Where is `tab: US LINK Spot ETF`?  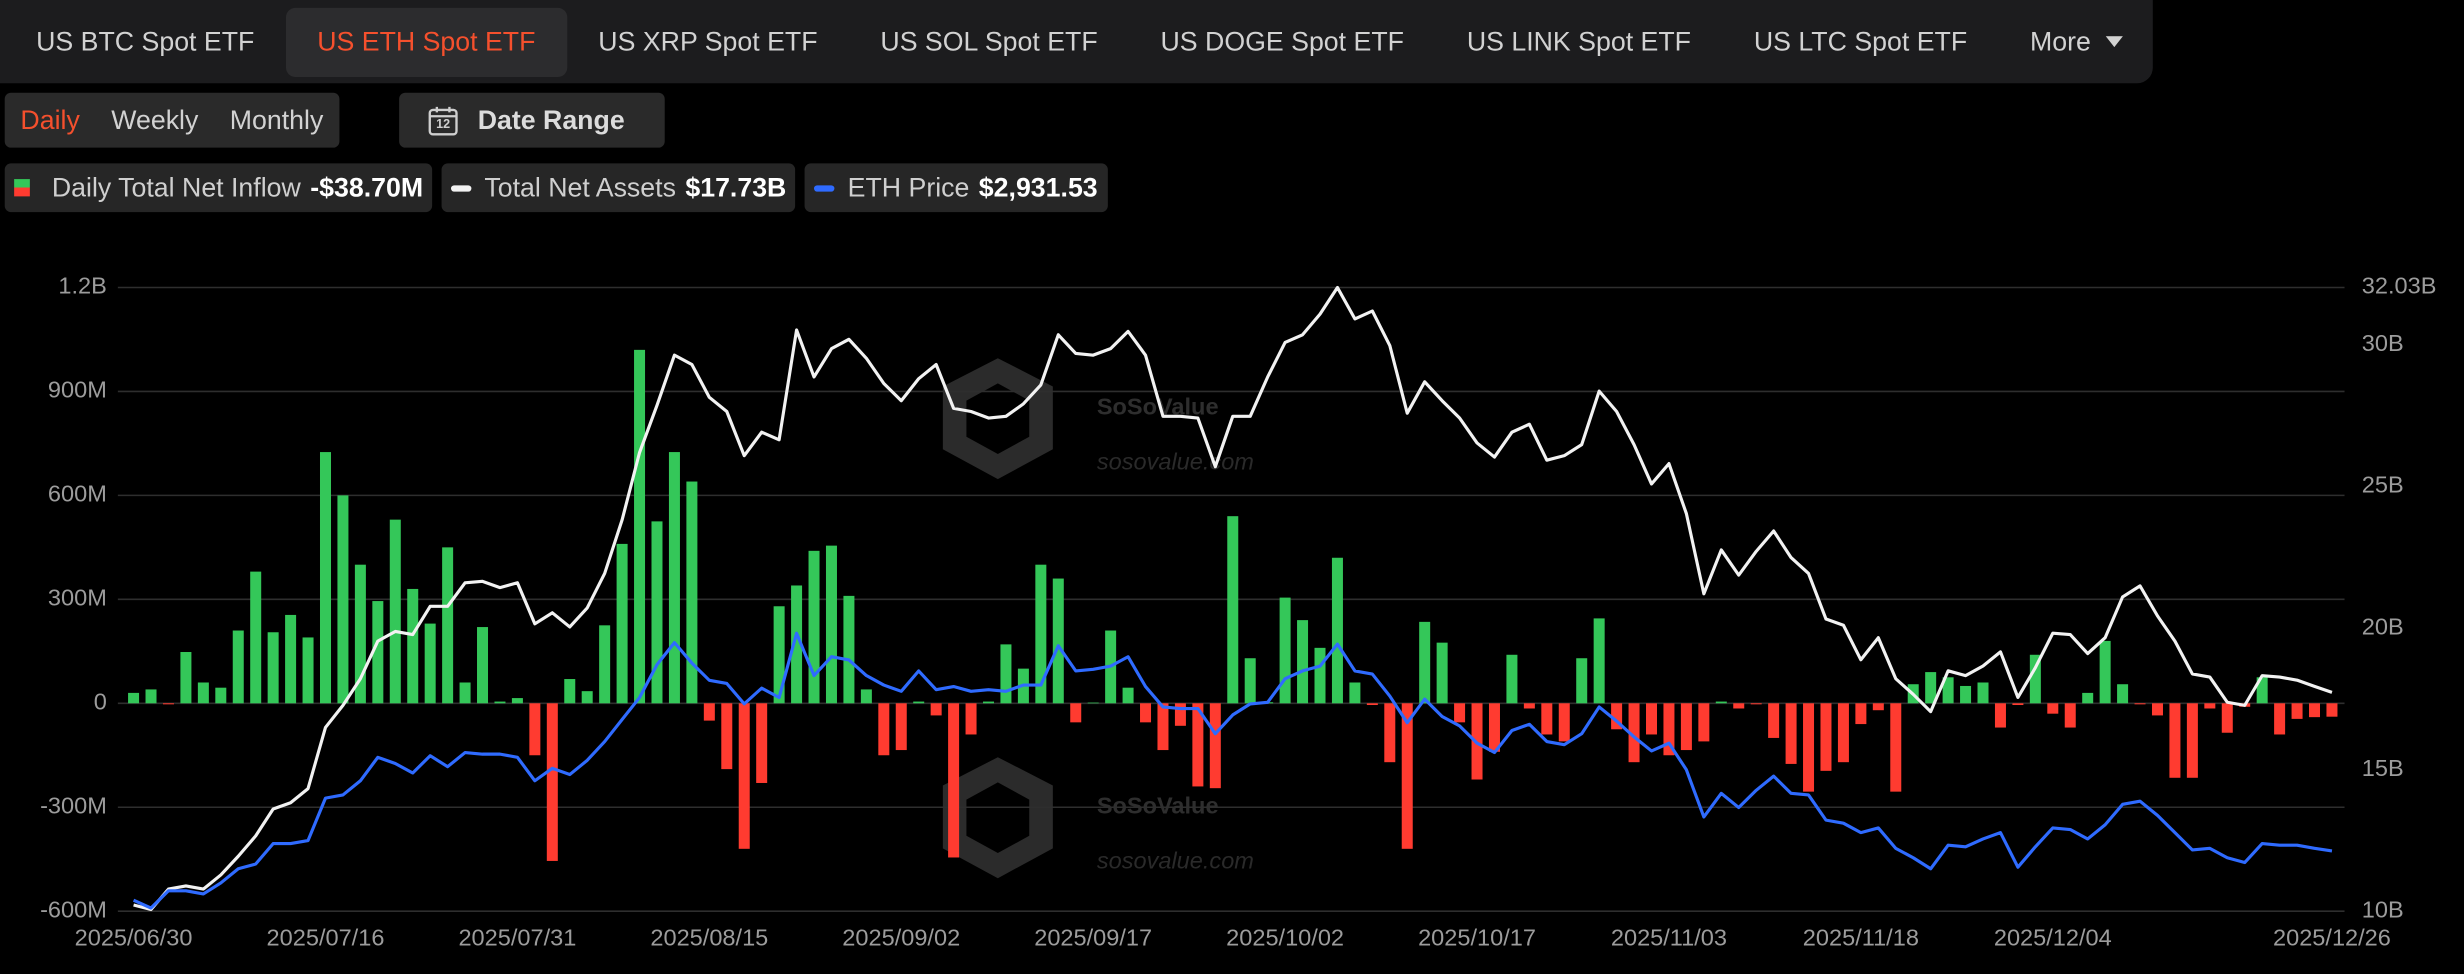 tab: US LINK Spot ETF is located at coordinates (1578, 41).